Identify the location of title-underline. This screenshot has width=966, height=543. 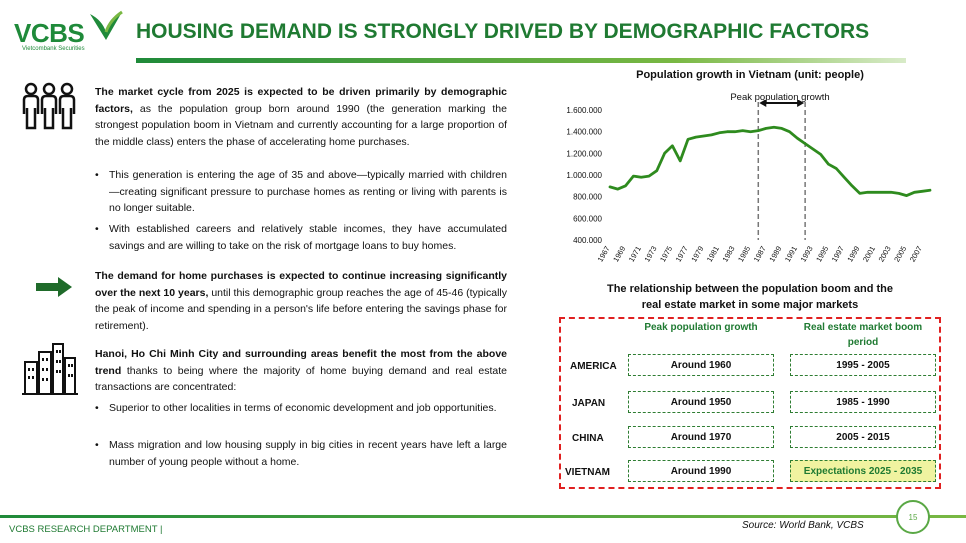
(521, 60).